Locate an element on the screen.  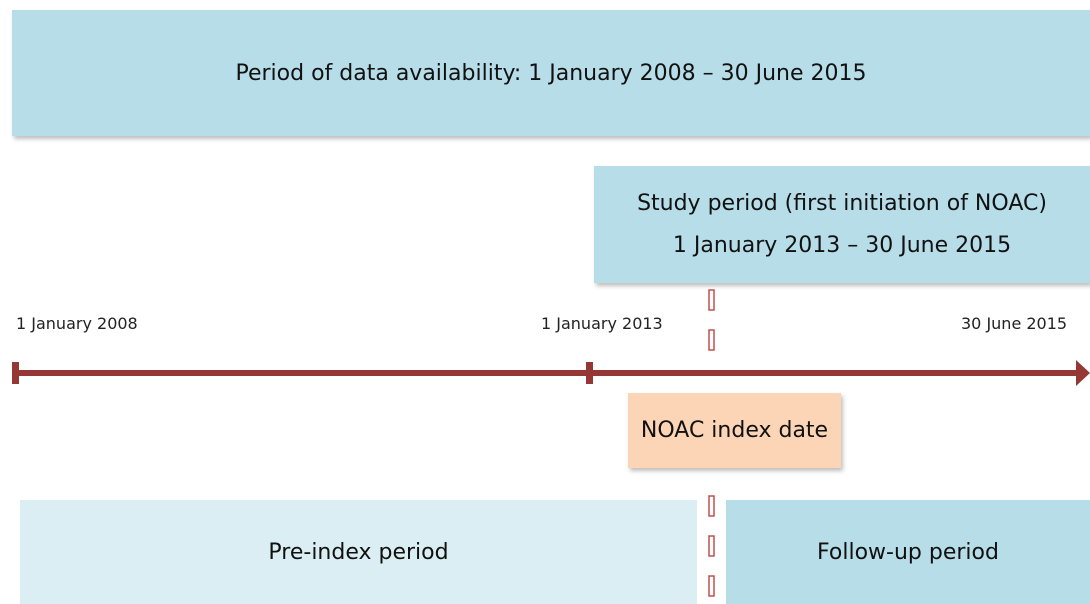
index-date-box: NOAC index date is located at coordinates (734, 430).